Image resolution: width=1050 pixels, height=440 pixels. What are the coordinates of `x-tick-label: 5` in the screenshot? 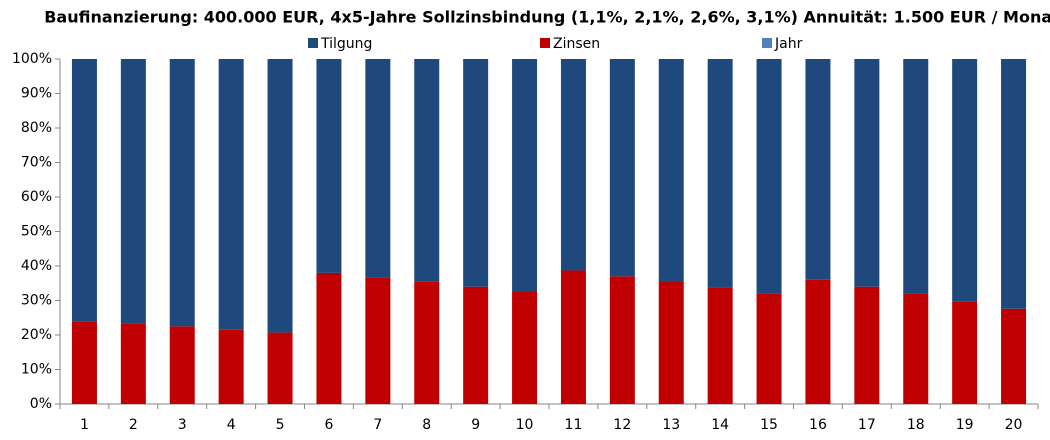 It's located at (280, 425).